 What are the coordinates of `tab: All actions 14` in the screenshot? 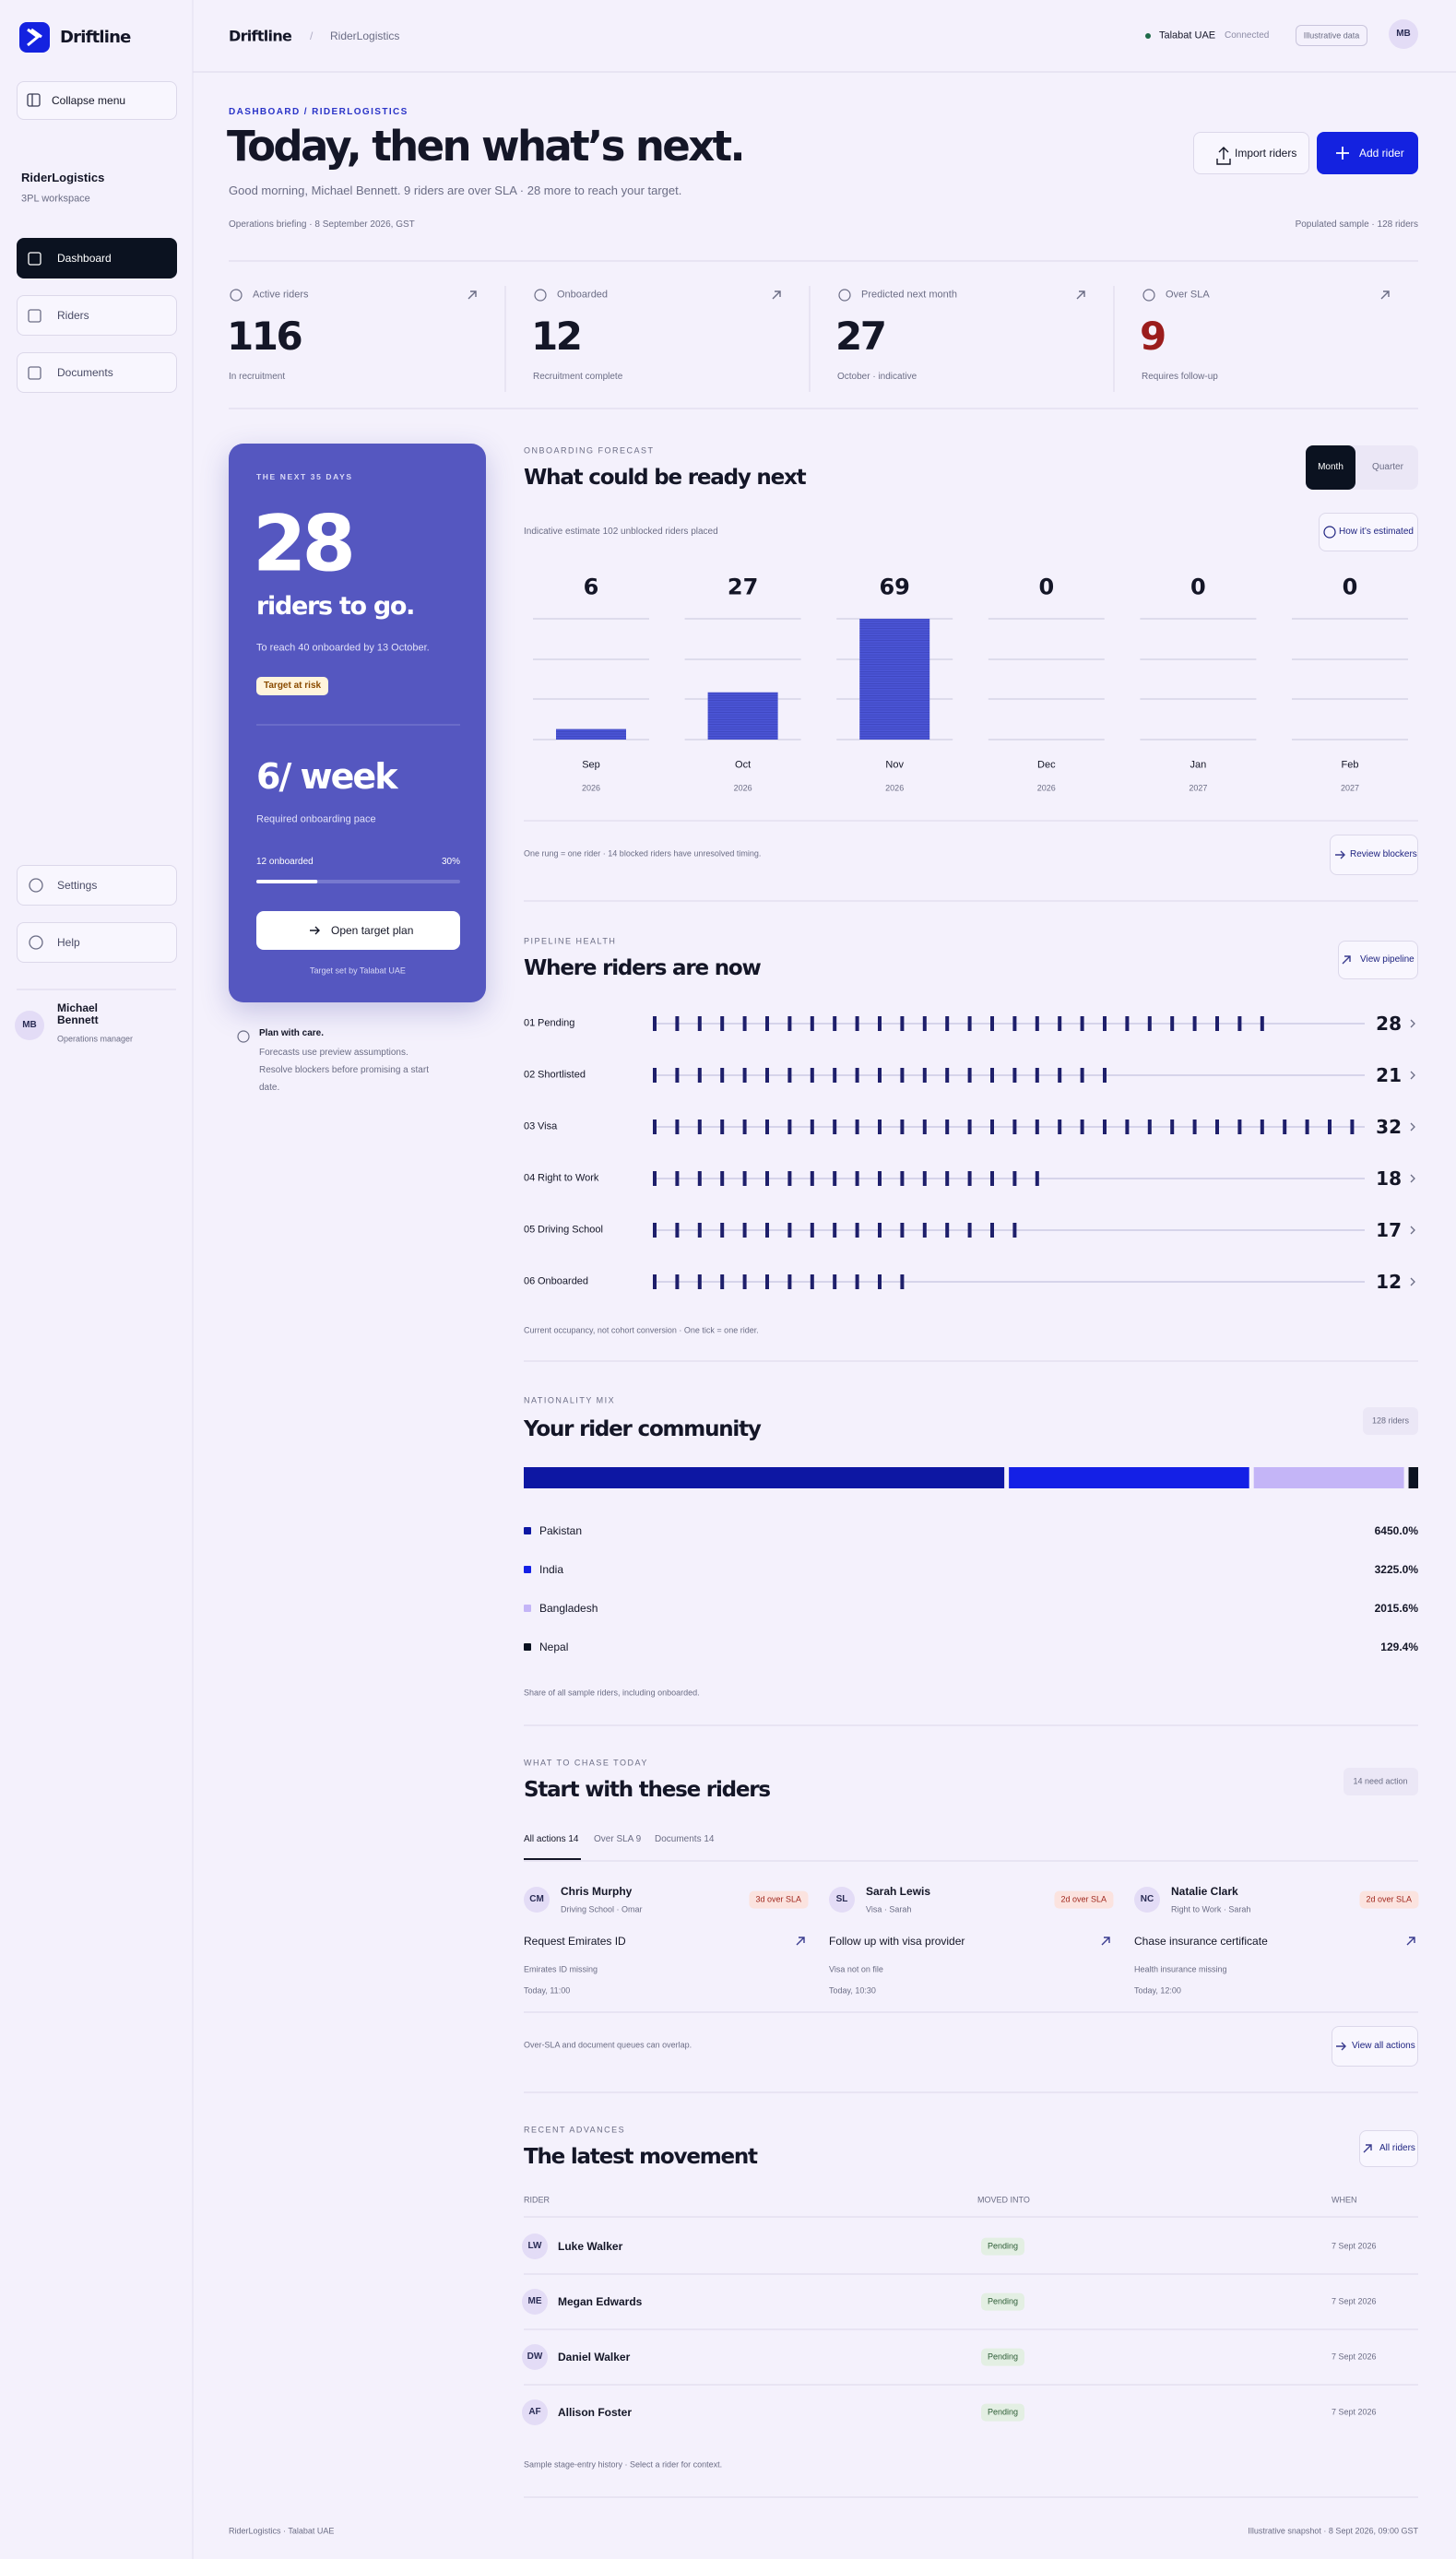 It's located at (551, 1839).